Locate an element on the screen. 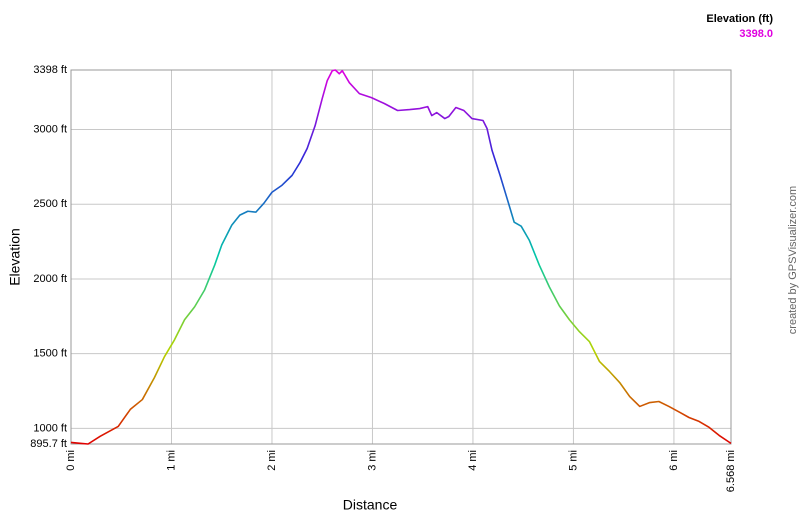 Image resolution: width=800 pixels, height=517 pixels. x-tick-label: 0 mi is located at coordinates (71, 460).